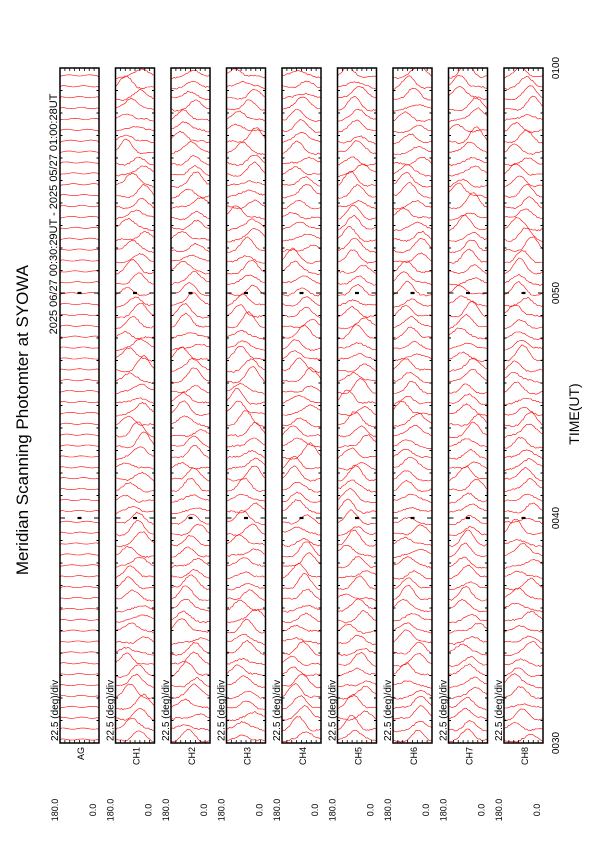 Image resolution: width=595 pixels, height=842 pixels. I want to click on panel-ch7: CH7 180.0 0.0 22.5 (deg)/div, so click(464, 444).